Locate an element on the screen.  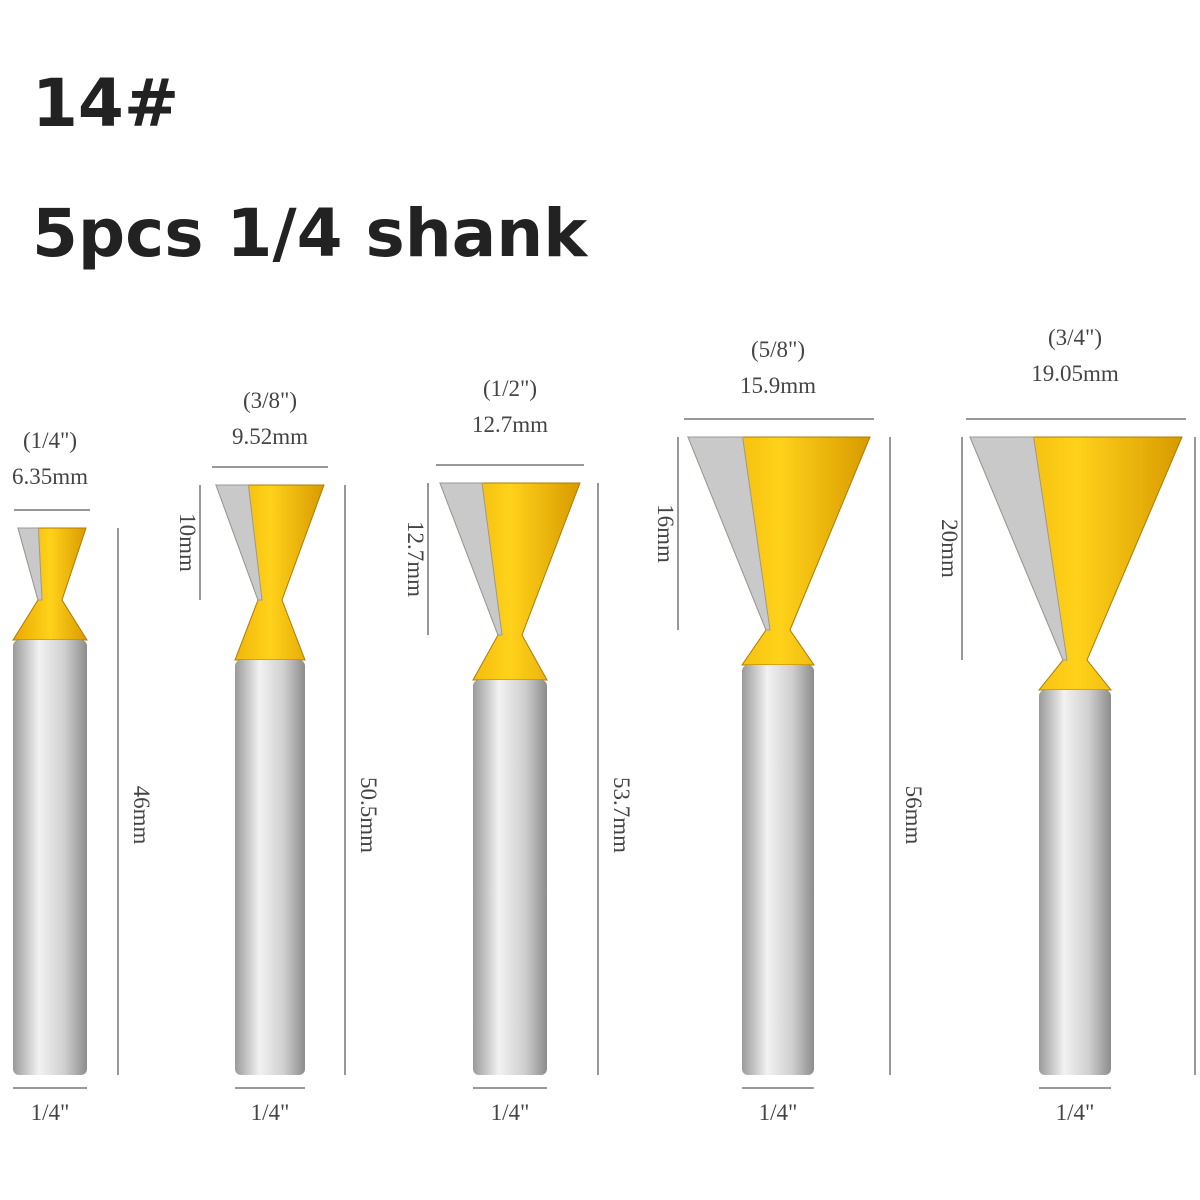
title: 14# is located at coordinates (105, 103).